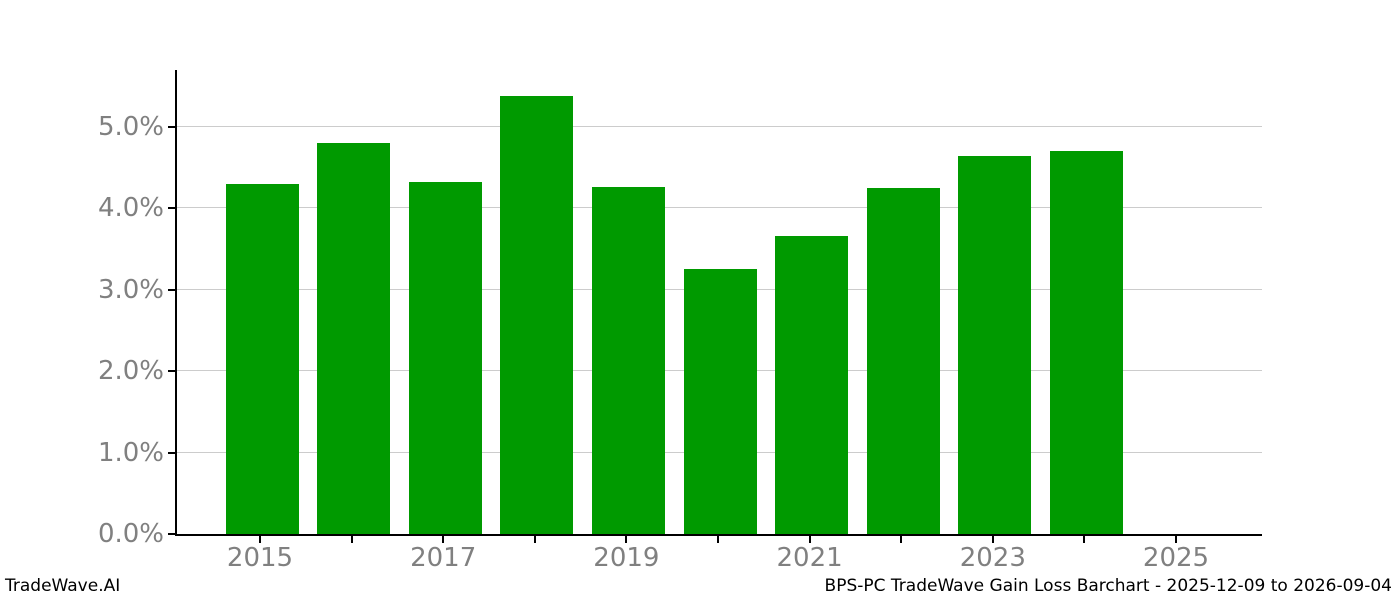  I want to click on x-tick-label-2021: 2021, so click(809, 558).